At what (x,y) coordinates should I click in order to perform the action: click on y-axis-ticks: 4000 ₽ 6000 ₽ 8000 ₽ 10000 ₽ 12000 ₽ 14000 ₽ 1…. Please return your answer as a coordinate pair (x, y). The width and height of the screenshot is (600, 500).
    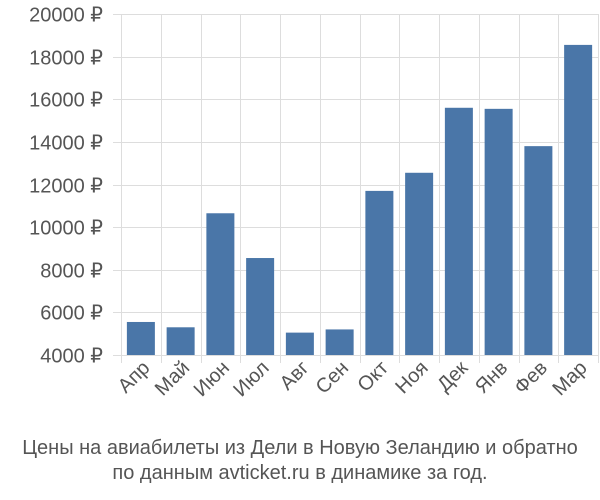
    Looking at the image, I should click on (66, 186).